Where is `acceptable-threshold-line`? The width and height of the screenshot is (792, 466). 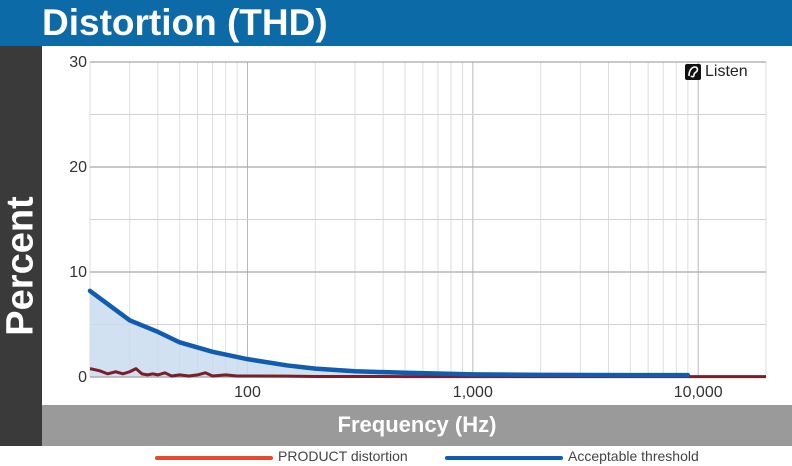
acceptable-threshold-line is located at coordinates (389, 333).